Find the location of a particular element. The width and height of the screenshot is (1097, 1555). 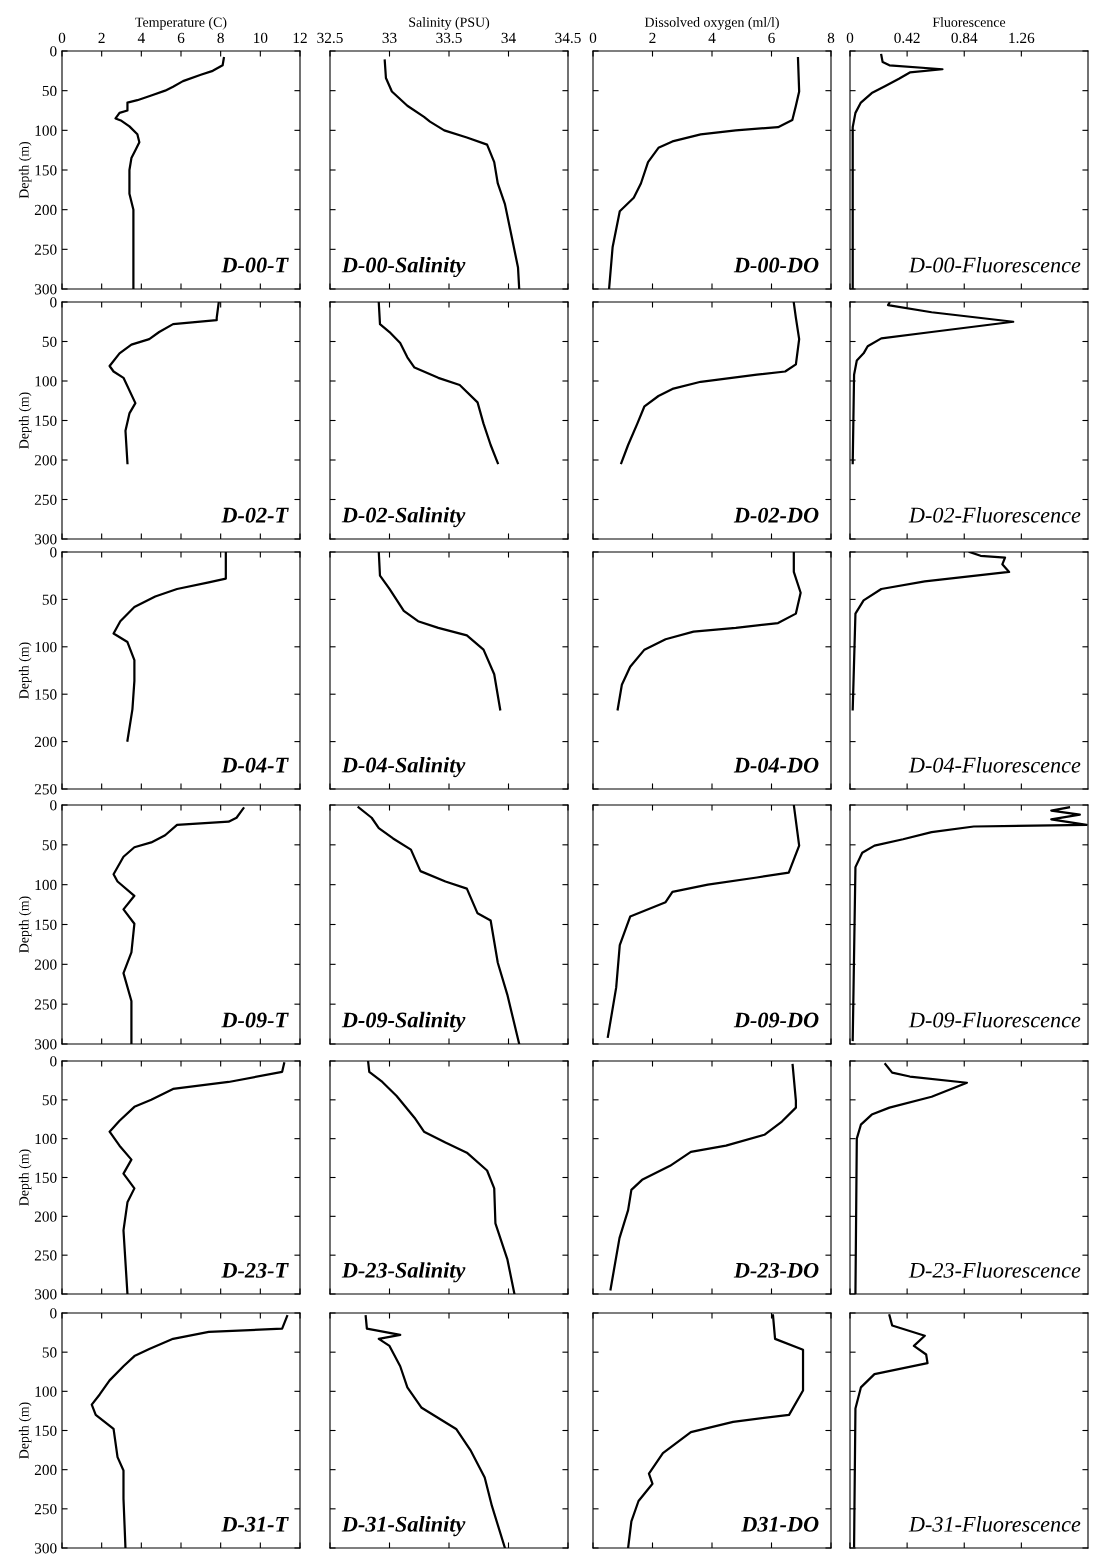

x-tick-label: 0.42 is located at coordinates (907, 38).